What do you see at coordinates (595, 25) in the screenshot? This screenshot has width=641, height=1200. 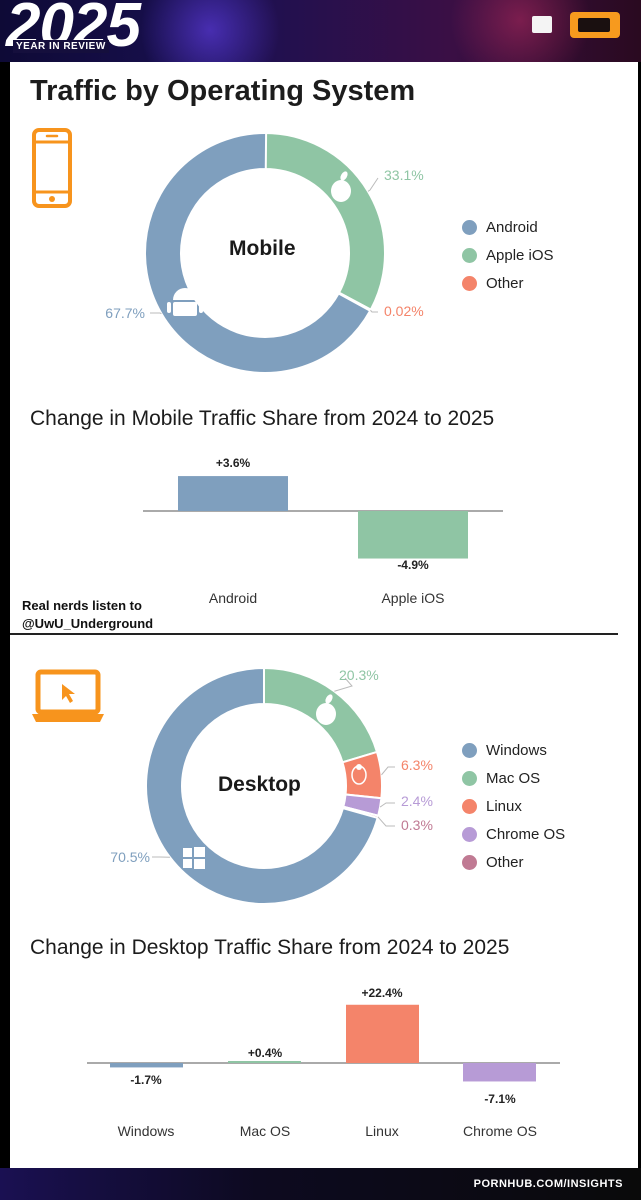 I see `brand-logo-icon` at bounding box center [595, 25].